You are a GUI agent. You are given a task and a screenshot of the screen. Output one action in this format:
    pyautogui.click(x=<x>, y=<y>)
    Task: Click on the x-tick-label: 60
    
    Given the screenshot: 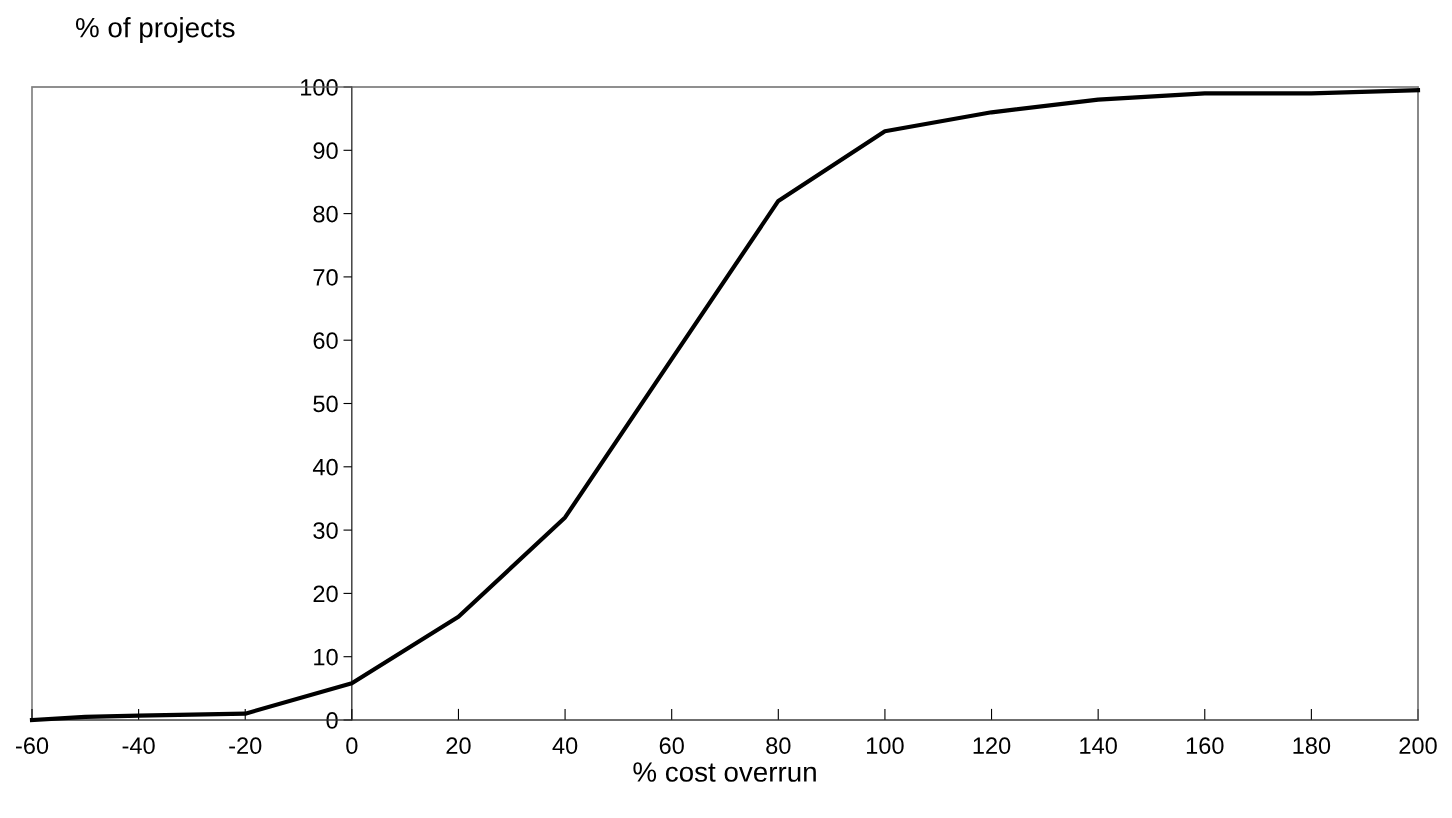 What is the action you would take?
    pyautogui.click(x=671, y=746)
    